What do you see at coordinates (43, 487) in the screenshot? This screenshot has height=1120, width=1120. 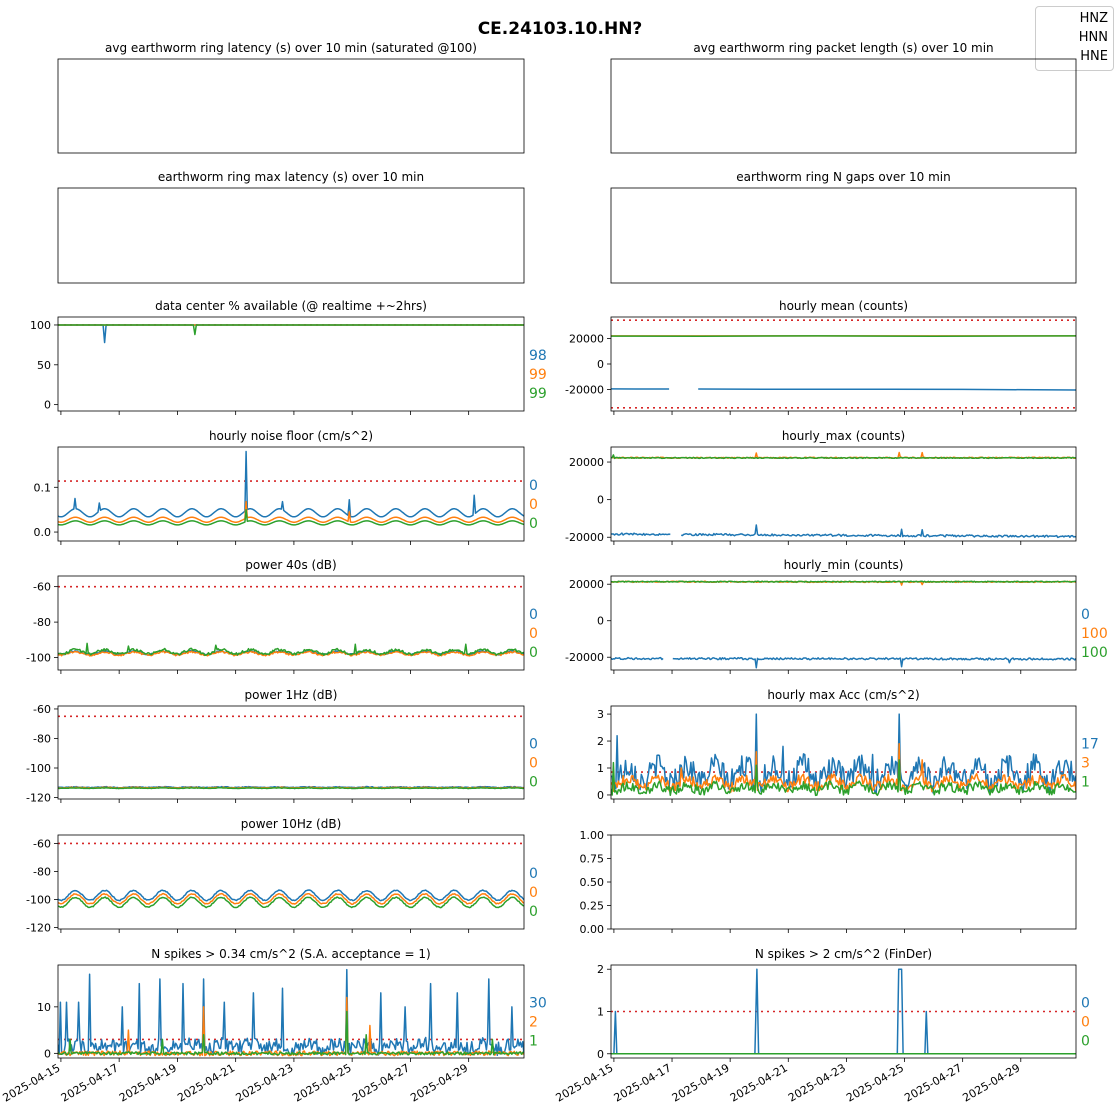 I see `y-tick-label: 0.1` at bounding box center [43, 487].